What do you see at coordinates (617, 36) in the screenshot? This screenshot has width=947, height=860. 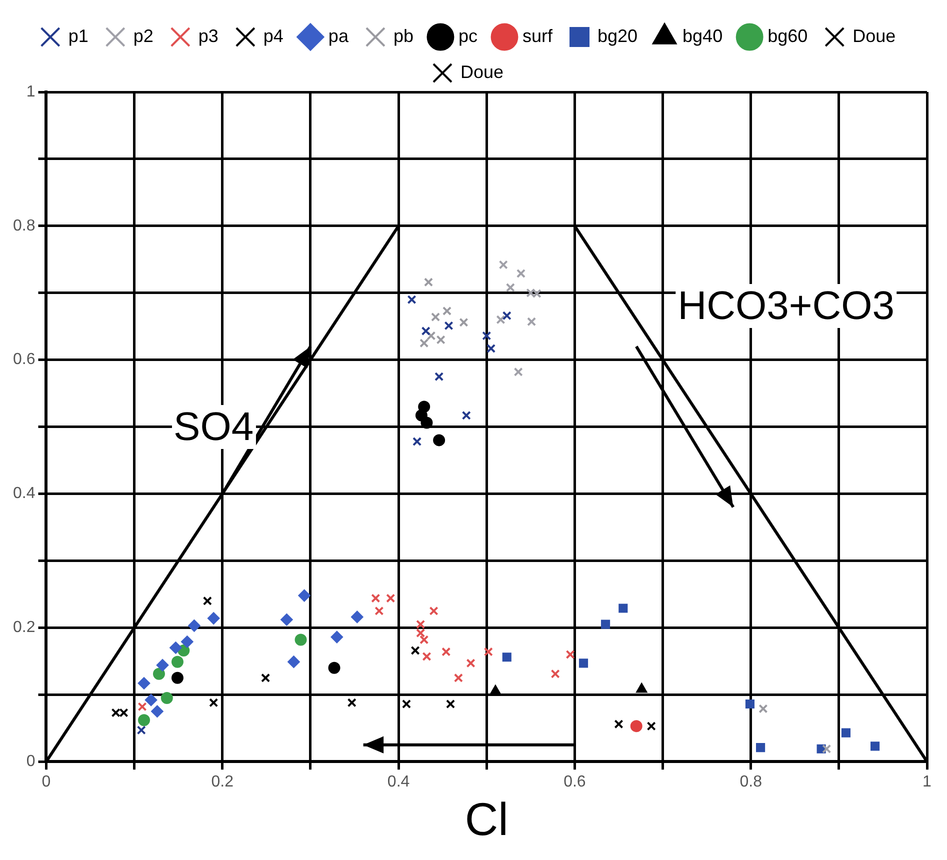 I see `legend-label: bg20` at bounding box center [617, 36].